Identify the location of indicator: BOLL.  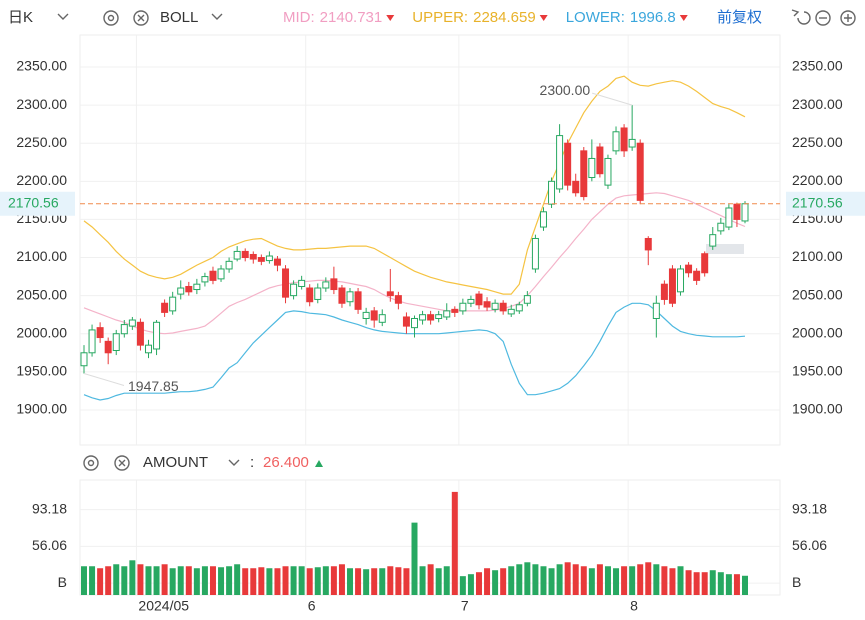
(179, 17).